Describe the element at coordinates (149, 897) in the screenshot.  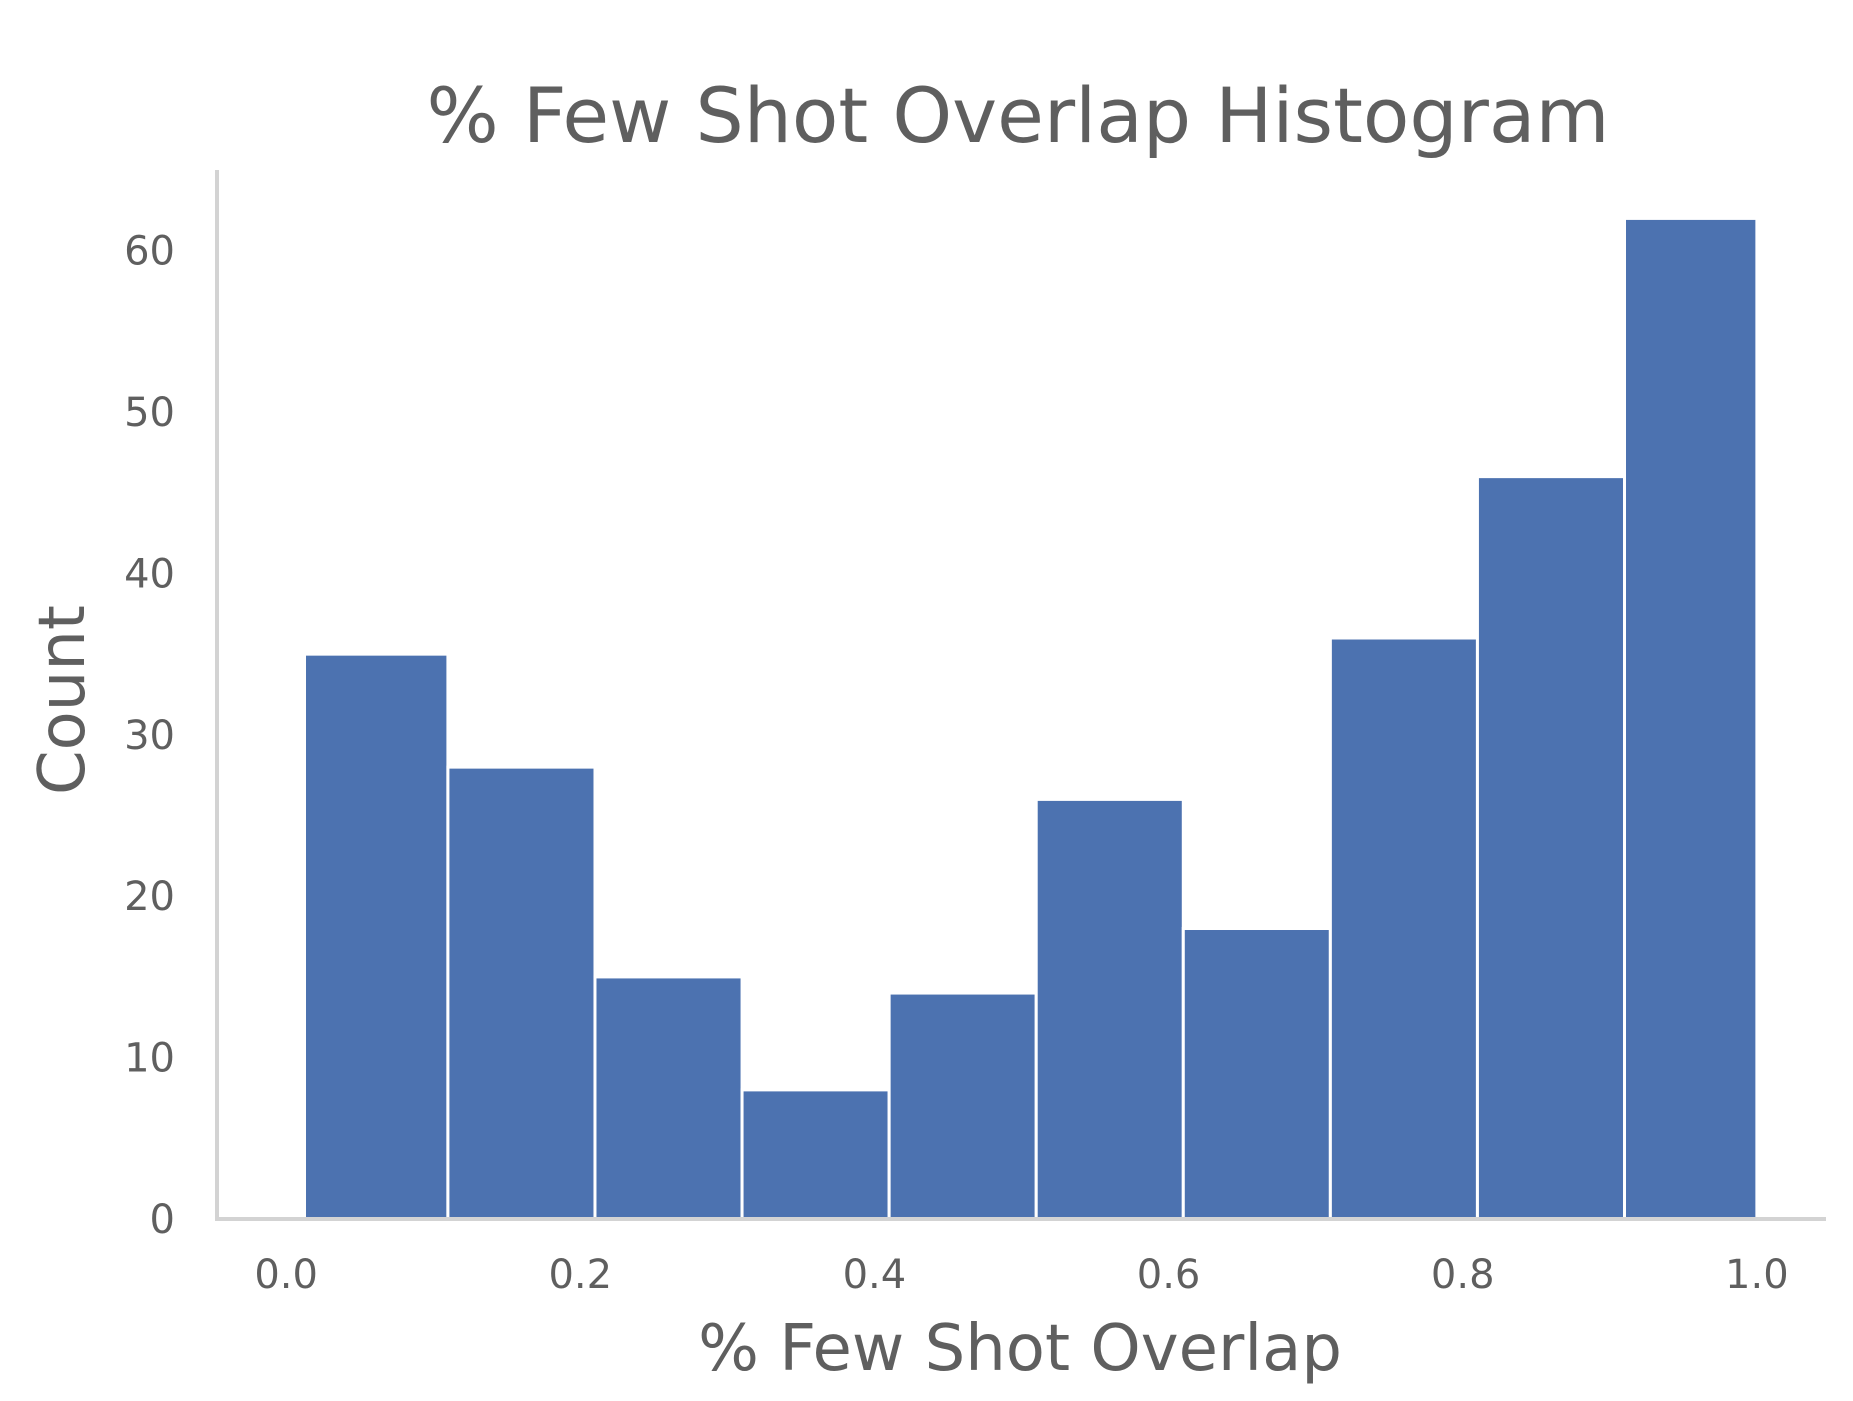
I see `y-tick-label: 20` at that location.